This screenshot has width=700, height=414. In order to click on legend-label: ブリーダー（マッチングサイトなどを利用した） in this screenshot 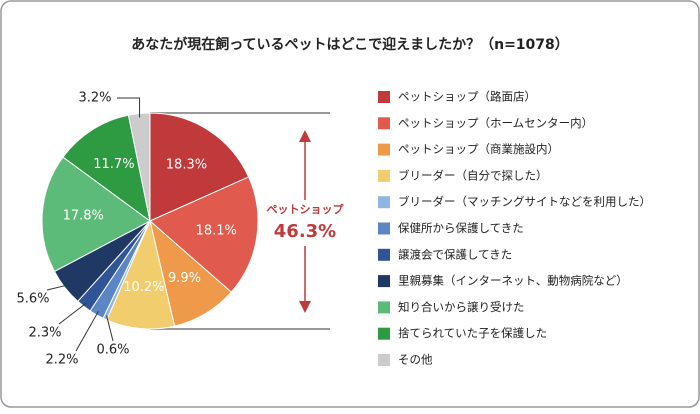, I will do `click(524, 202)`.